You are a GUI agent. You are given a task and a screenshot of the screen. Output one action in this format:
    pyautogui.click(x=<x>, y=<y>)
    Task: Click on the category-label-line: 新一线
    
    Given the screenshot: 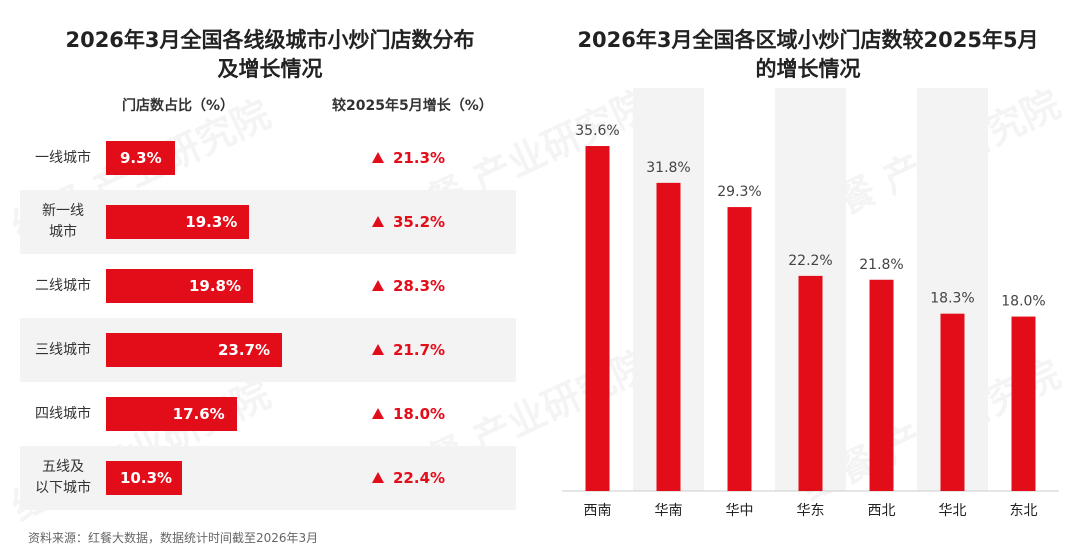 What is the action you would take?
    pyautogui.click(x=63, y=211)
    